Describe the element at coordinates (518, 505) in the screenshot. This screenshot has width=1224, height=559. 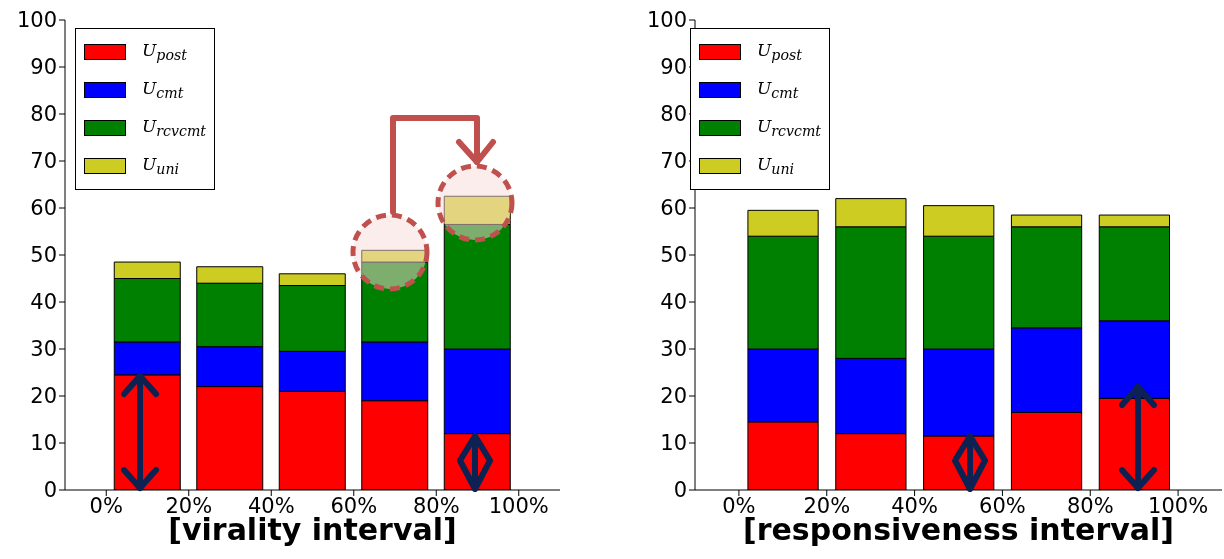
I see `x-tick-label: 100%` at that location.